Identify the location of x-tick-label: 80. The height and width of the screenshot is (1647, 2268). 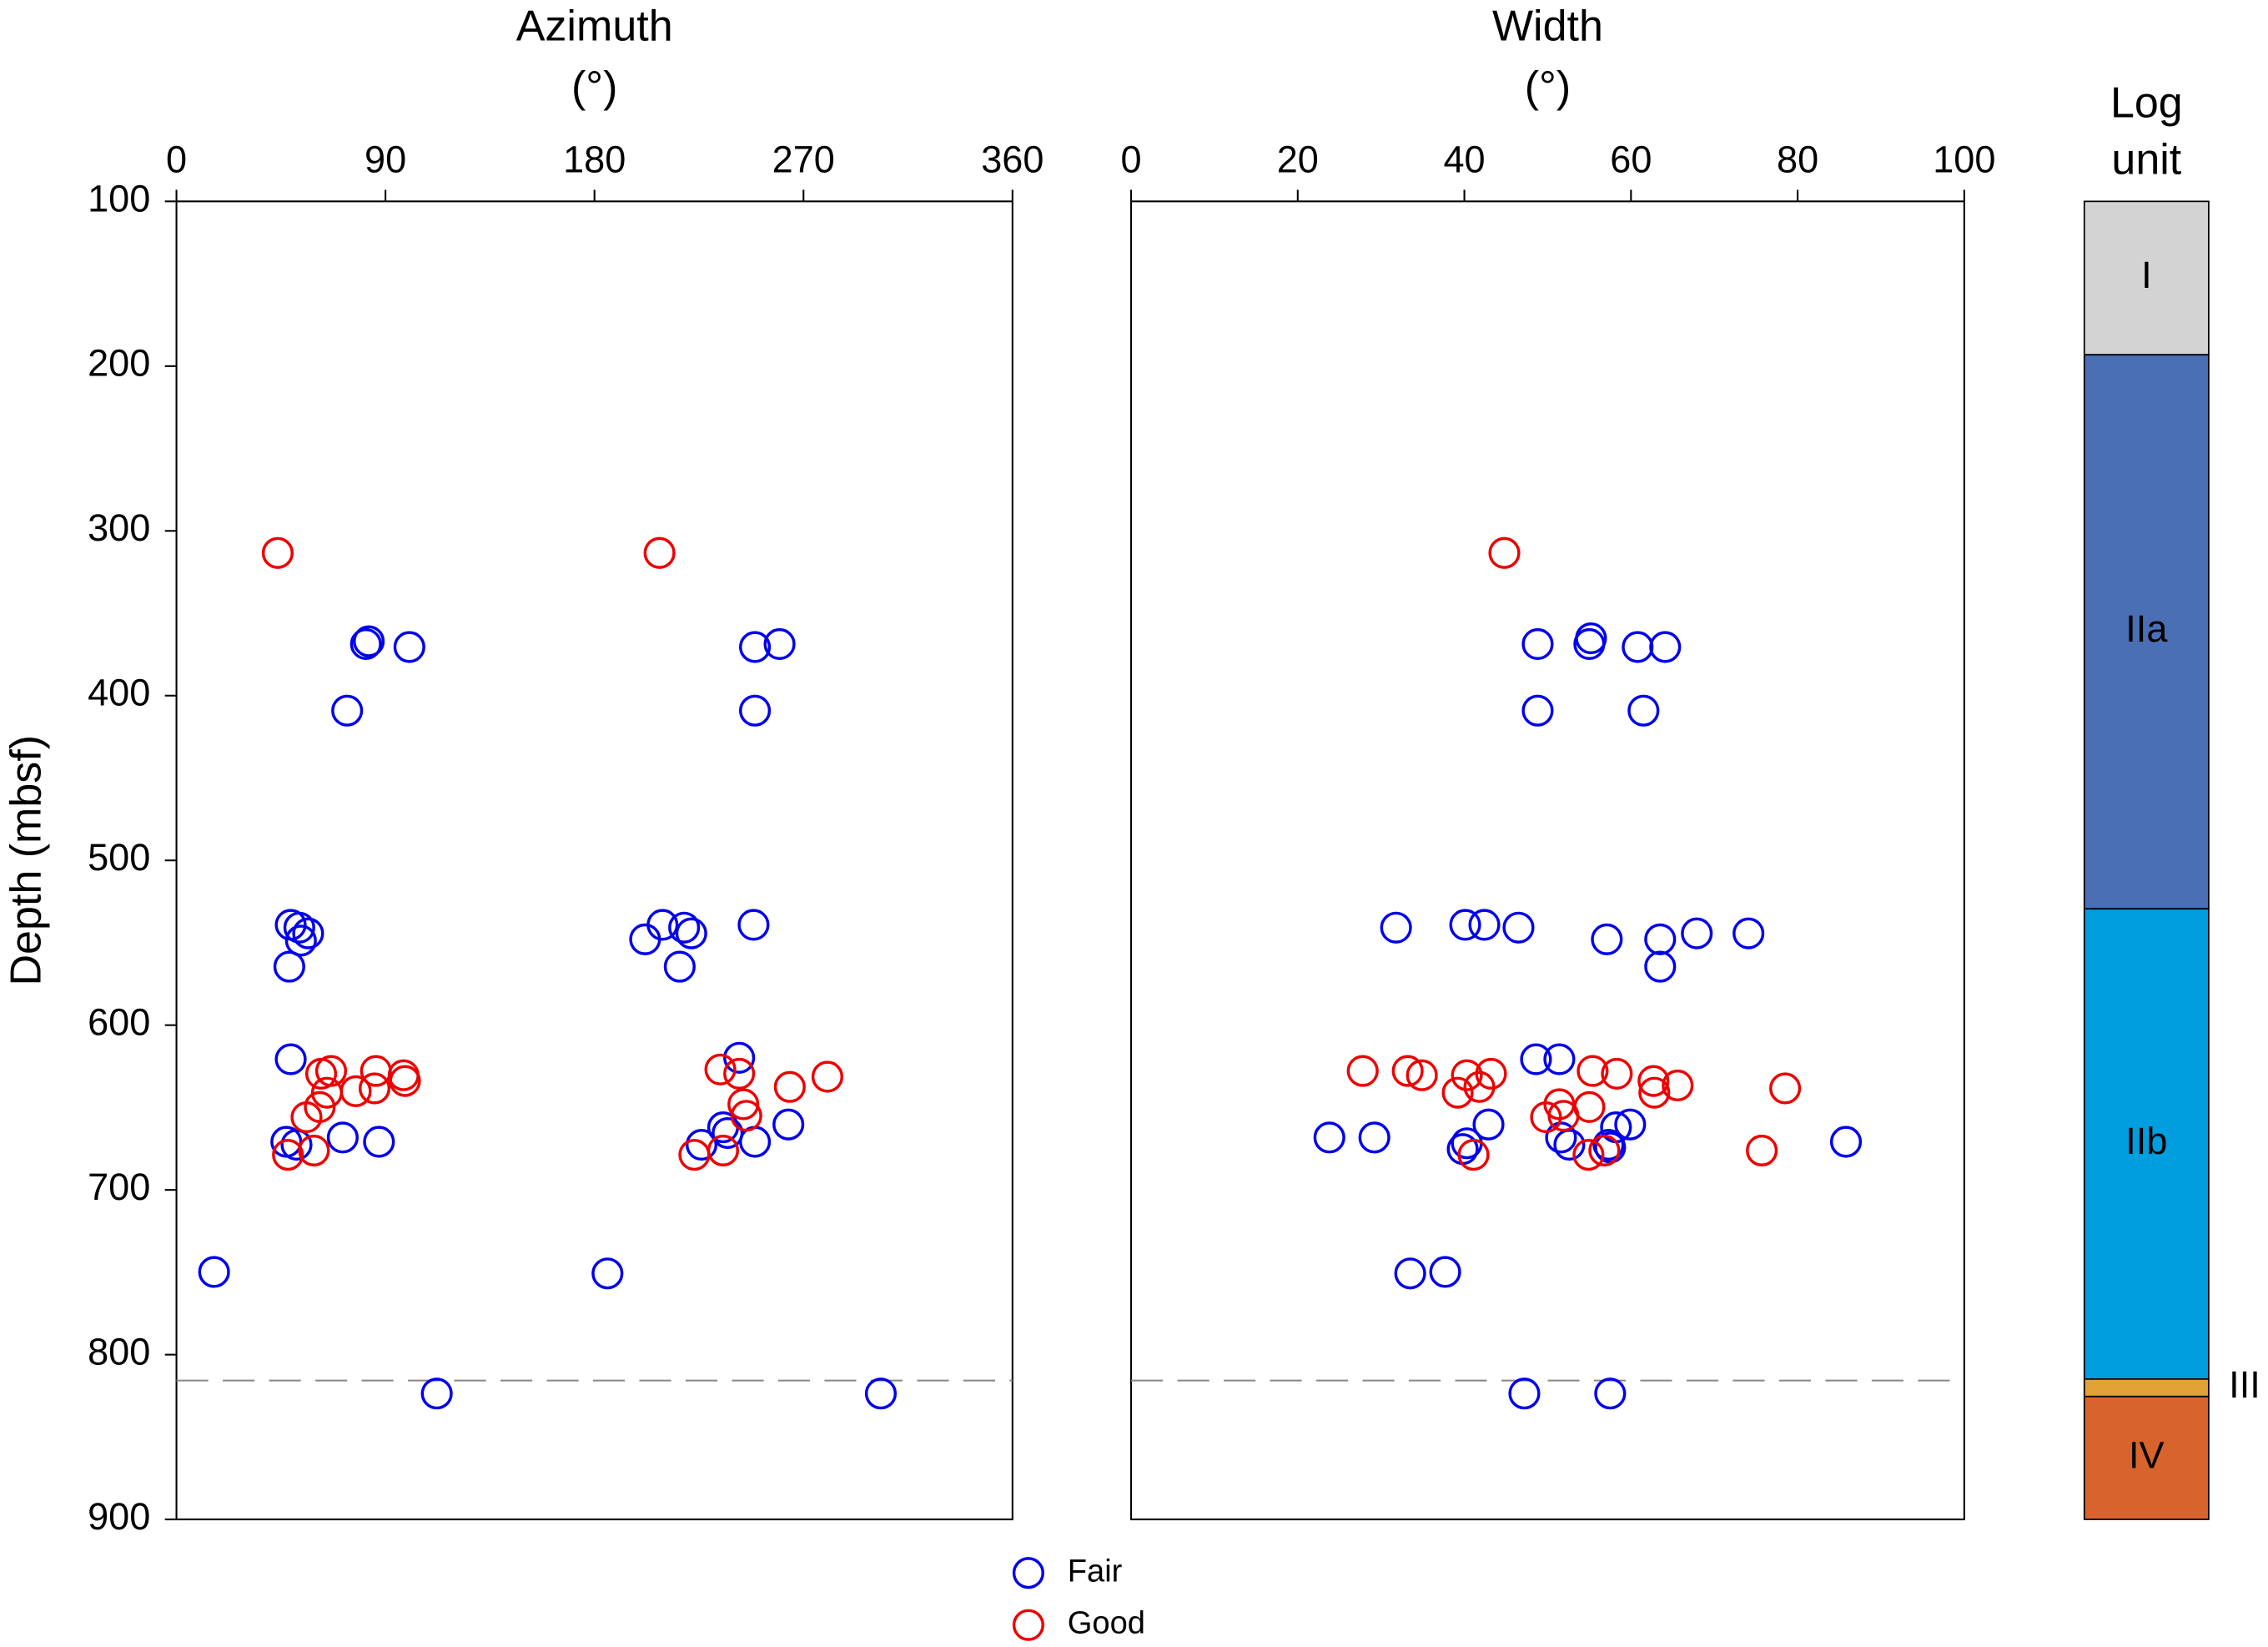
(1797, 159).